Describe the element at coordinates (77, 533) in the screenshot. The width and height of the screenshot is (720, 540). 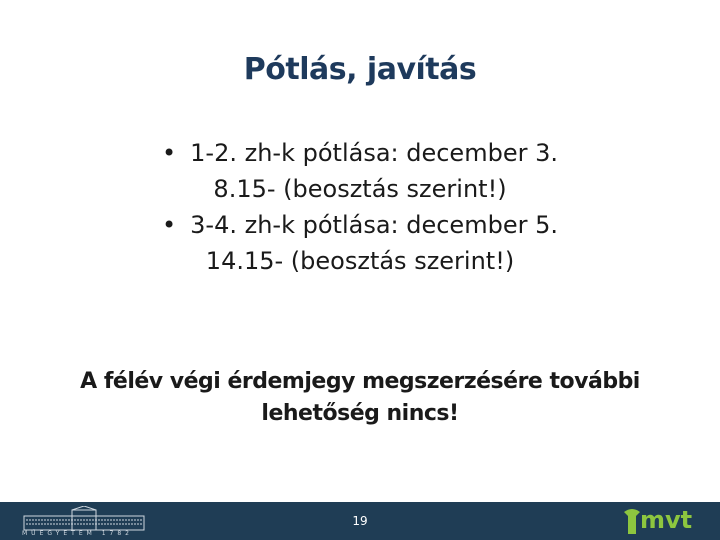
I see `university-logo-text: MŰEGYETEM 1782` at that location.